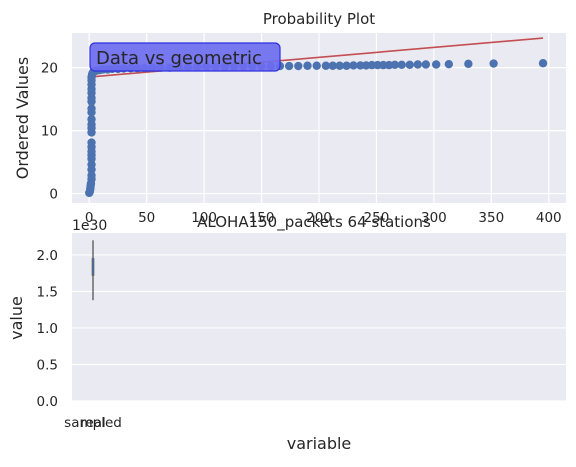 Image resolution: width=576 pixels, height=467 pixels. Describe the element at coordinates (47, 292) in the screenshot. I see `y-tick-label: 1.5` at that location.